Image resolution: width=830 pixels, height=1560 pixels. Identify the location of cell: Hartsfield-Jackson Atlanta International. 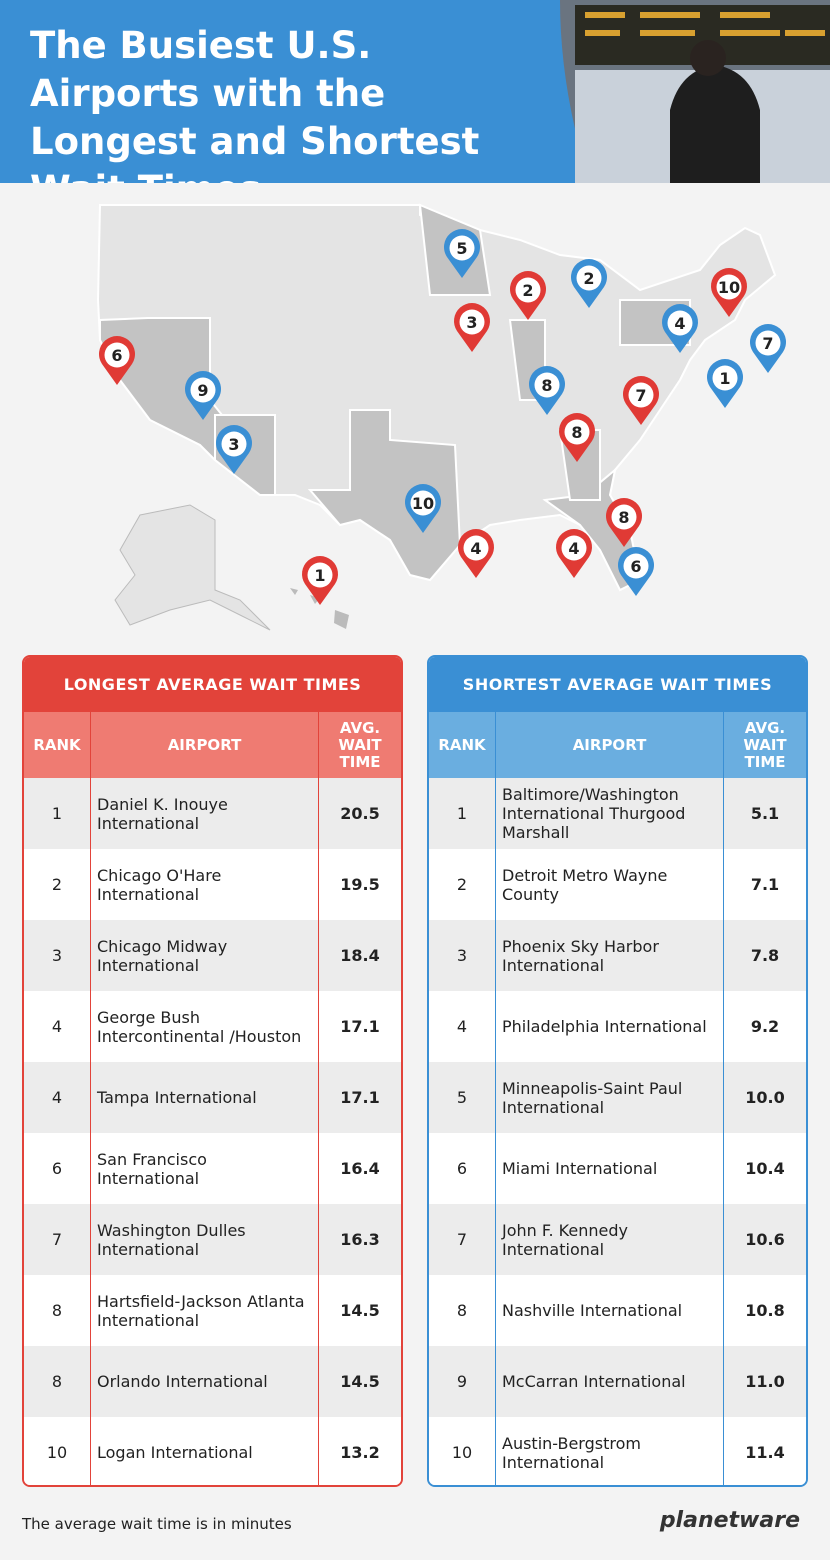
(204, 1310).